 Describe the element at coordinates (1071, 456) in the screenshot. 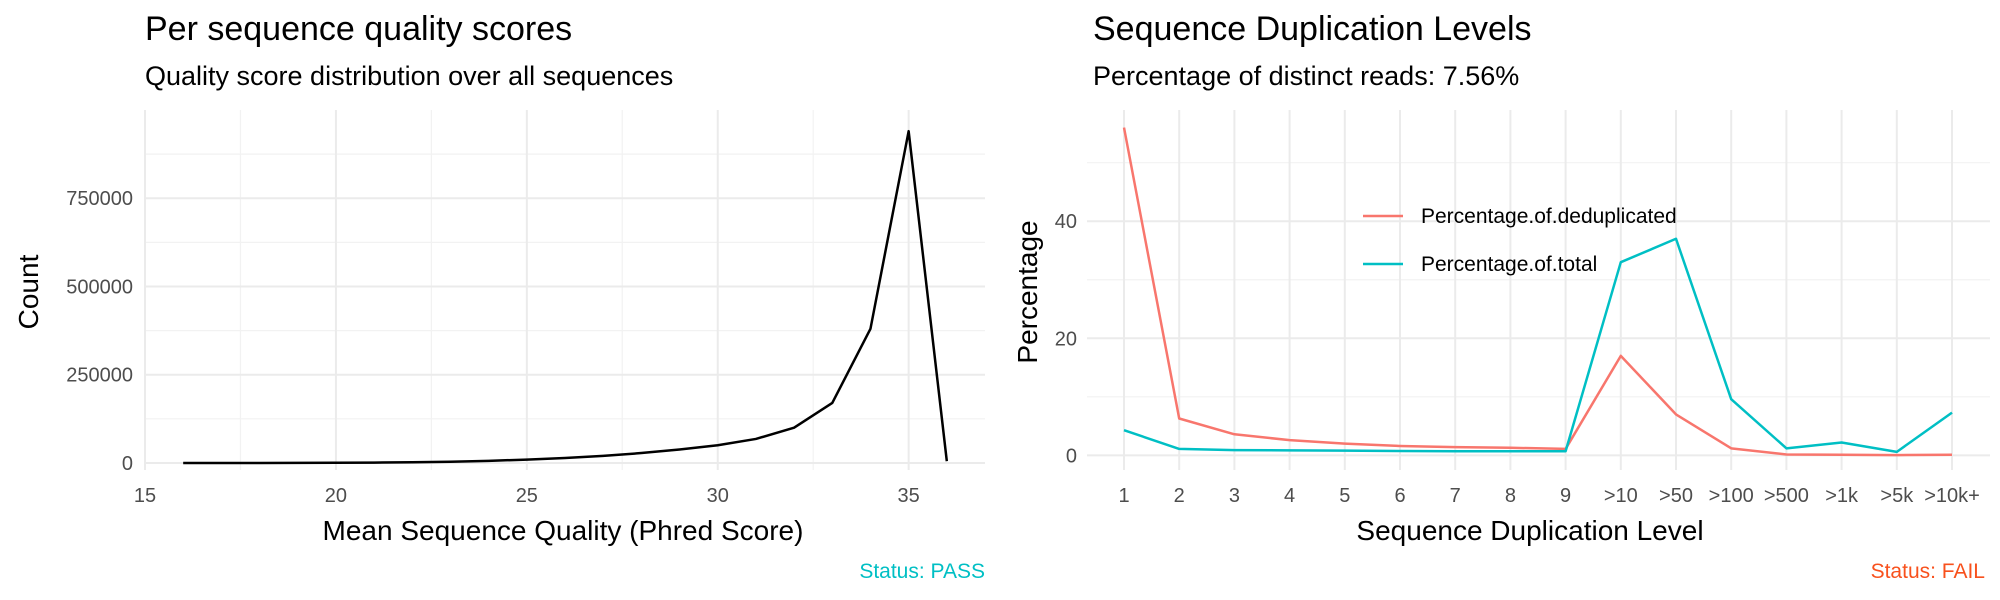

I see `p2-y-tick-label: 0` at that location.